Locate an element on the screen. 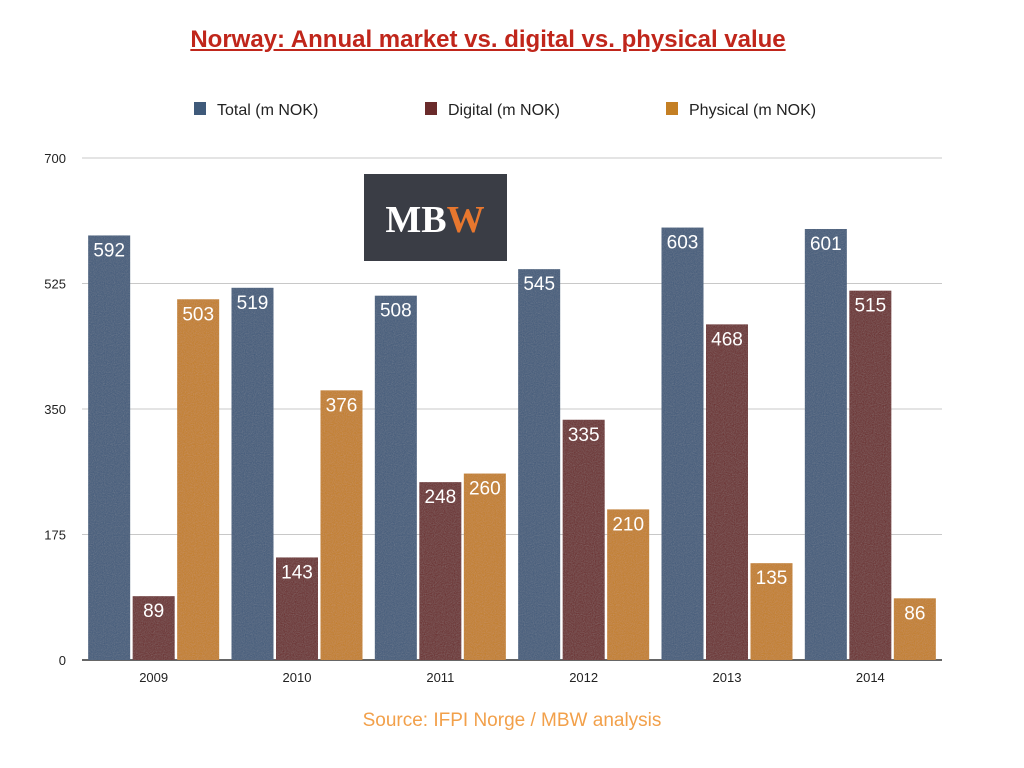 Image resolution: width=1024 pixels, height=768 pixels. x-axis: 2009 2010 2011 2012 2013 2014 is located at coordinates (512, 677).